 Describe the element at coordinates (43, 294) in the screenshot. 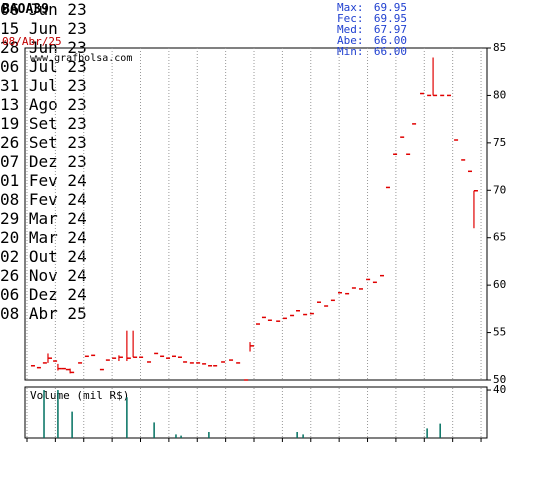

I see `x-tick-label: 06 Dez 24` at that location.